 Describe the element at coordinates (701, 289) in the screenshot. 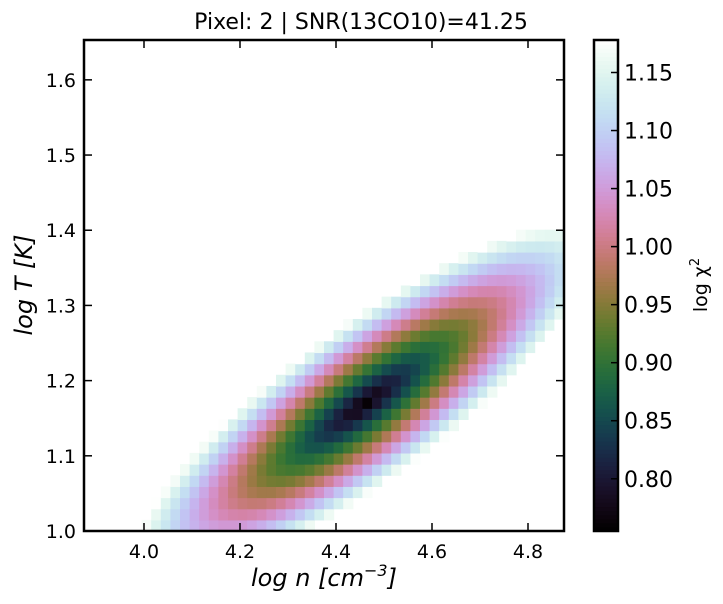

I see `colorbar-label-main: log χ` at that location.